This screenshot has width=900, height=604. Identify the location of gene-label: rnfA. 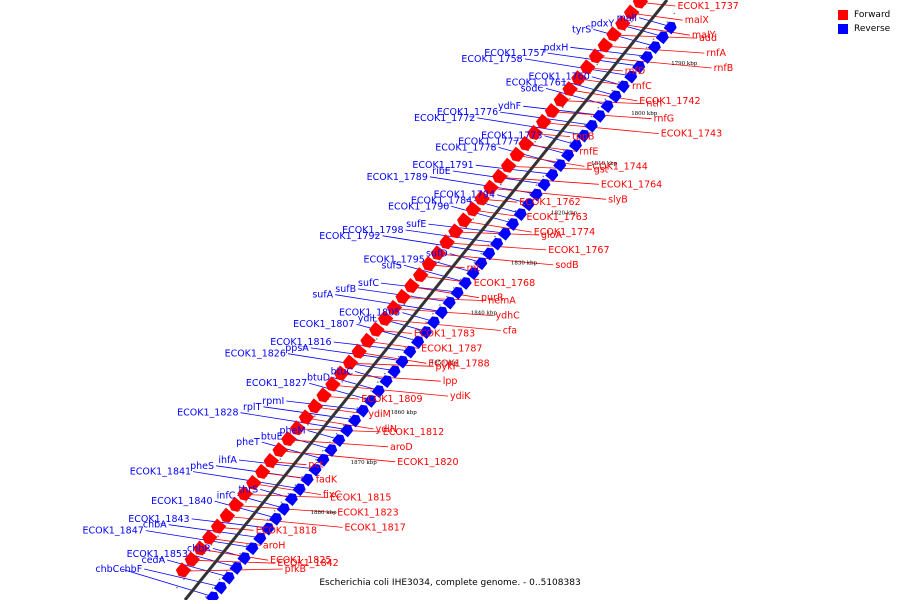
(716, 53).